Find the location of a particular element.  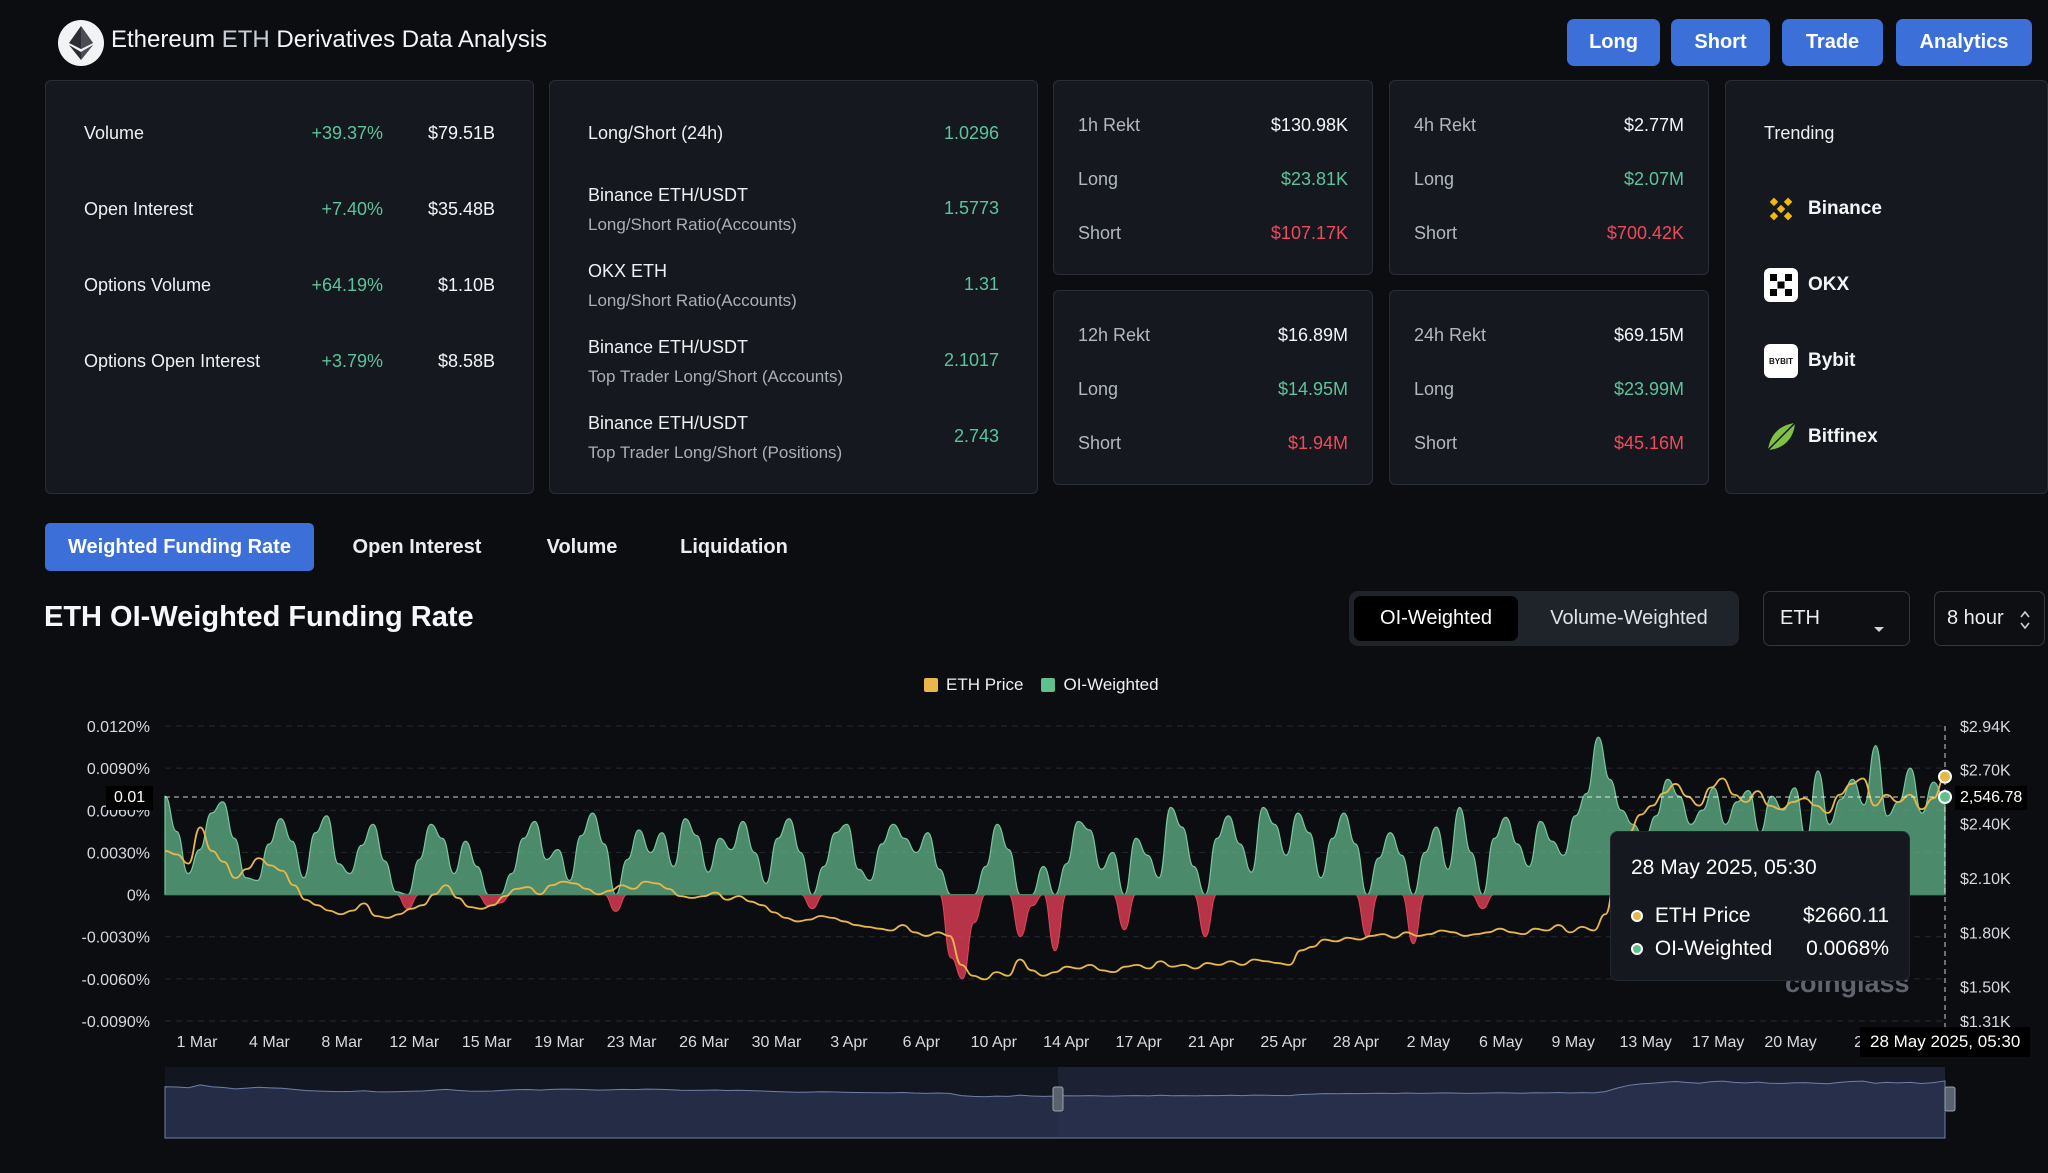

legend-item-oi-weighted: OI-Weighted is located at coordinates (1100, 685).